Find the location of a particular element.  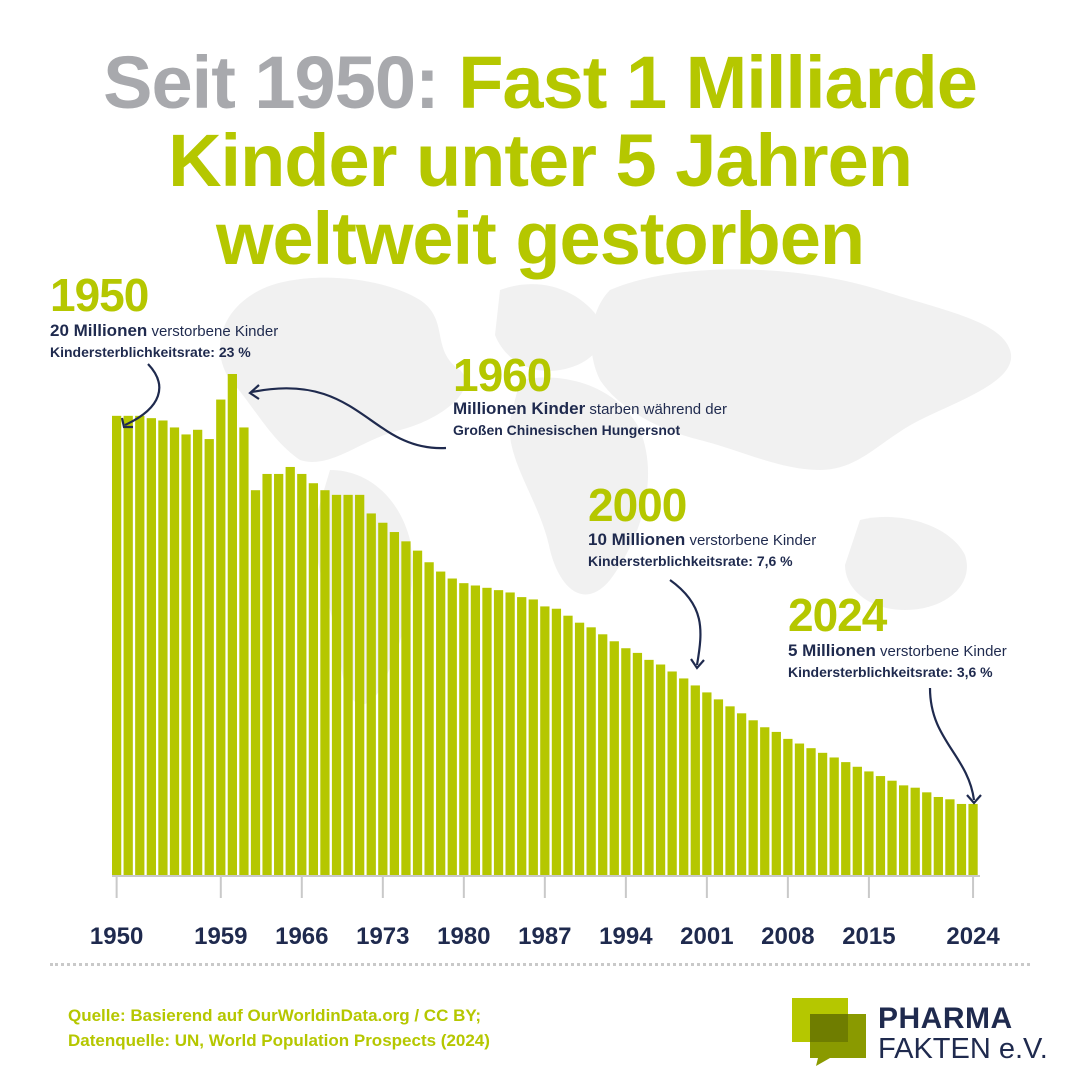

bar-1994 is located at coordinates (625, 762).